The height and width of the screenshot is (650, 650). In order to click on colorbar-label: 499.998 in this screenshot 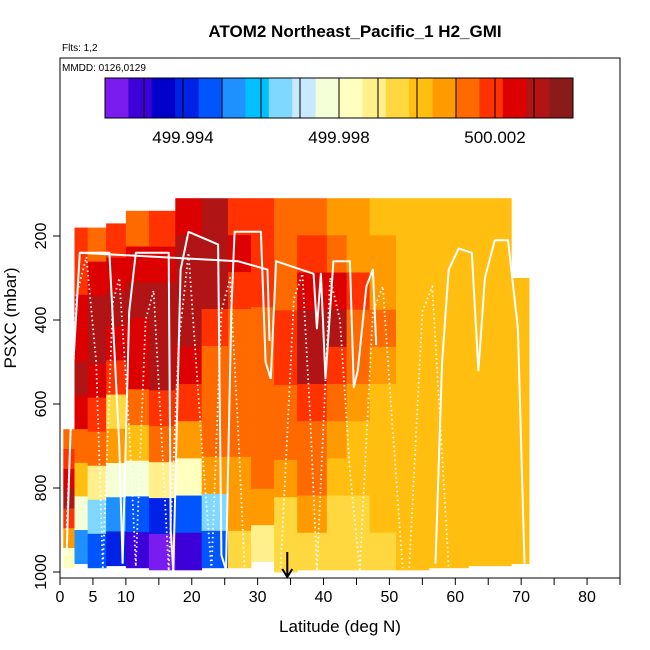, I will do `click(338, 137)`.